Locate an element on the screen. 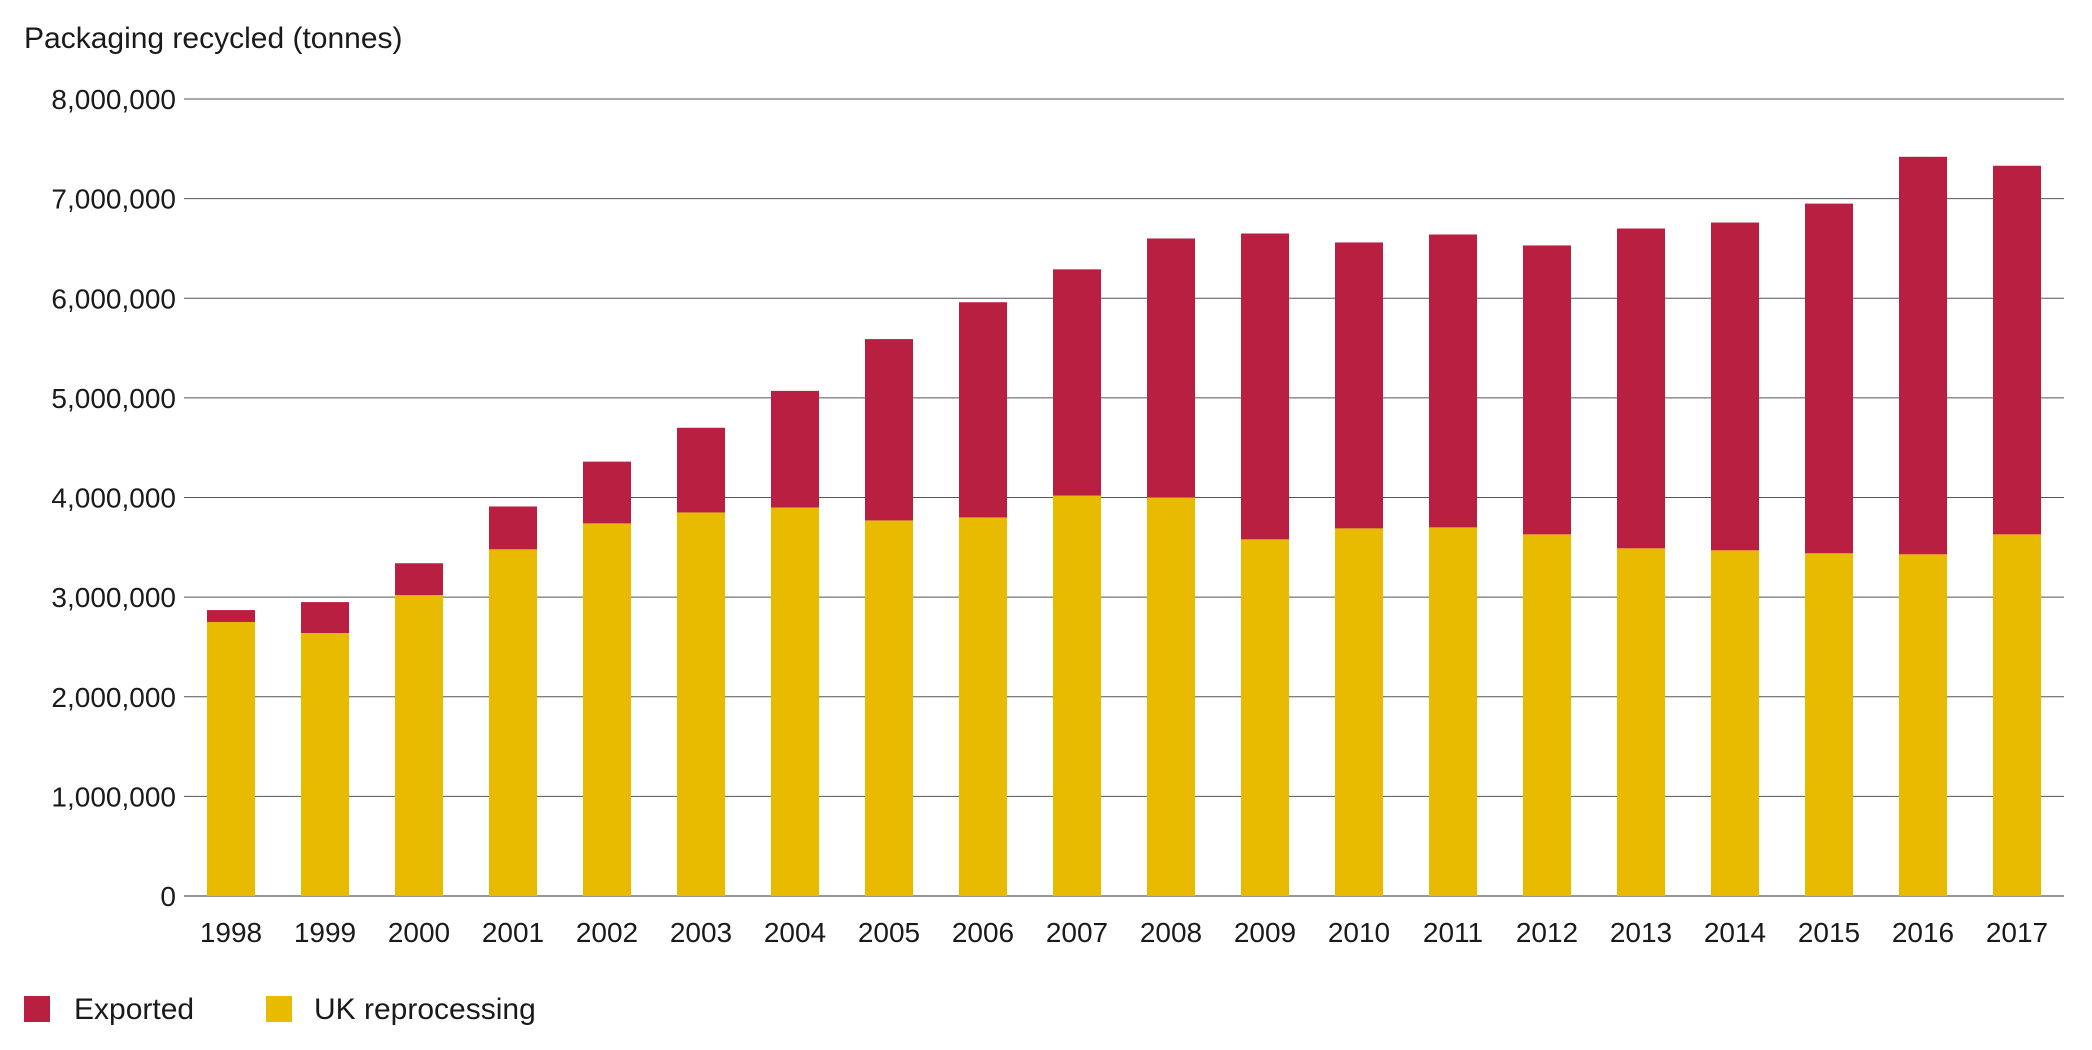 The height and width of the screenshot is (1050, 2092). bar-exported-2009 is located at coordinates (1265, 386).